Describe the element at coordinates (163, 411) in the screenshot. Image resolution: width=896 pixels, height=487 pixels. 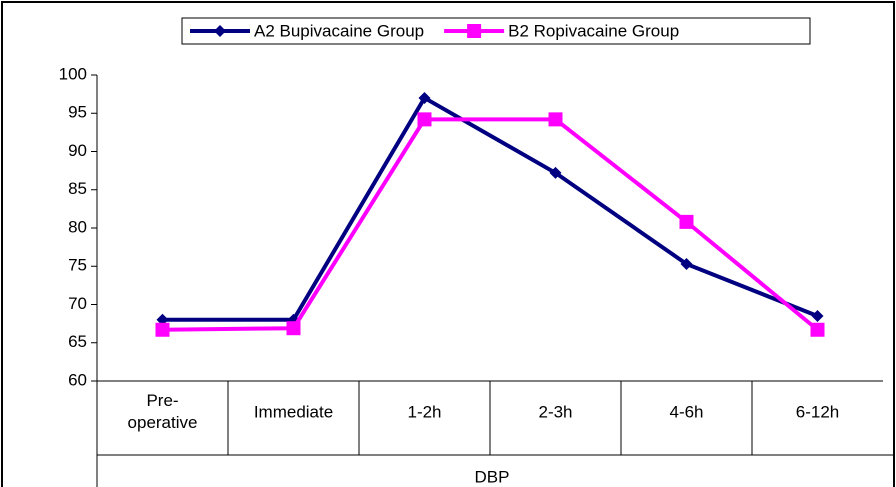
I see `x-tick-label: Pre-operative` at that location.